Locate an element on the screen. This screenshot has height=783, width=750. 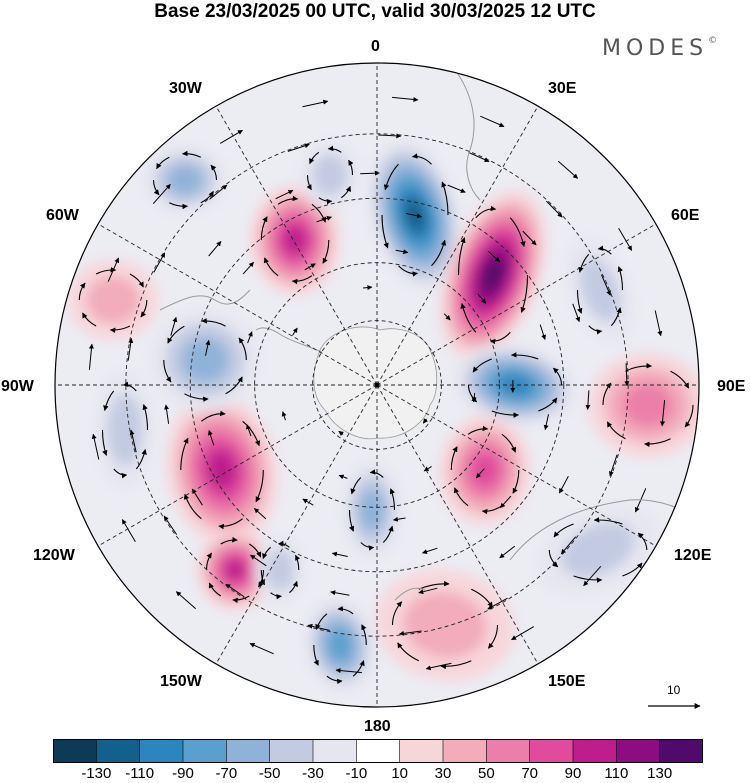
colorbar-tick-label: -30 is located at coordinates (313, 773).